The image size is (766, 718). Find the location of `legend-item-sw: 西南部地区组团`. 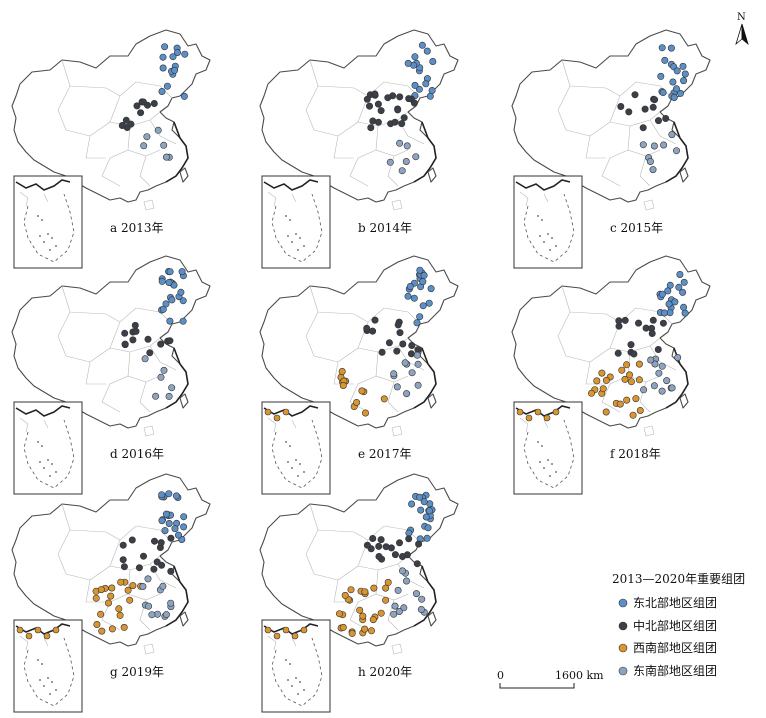

legend-item-sw: 西南部地区组团 is located at coordinates (667, 647).